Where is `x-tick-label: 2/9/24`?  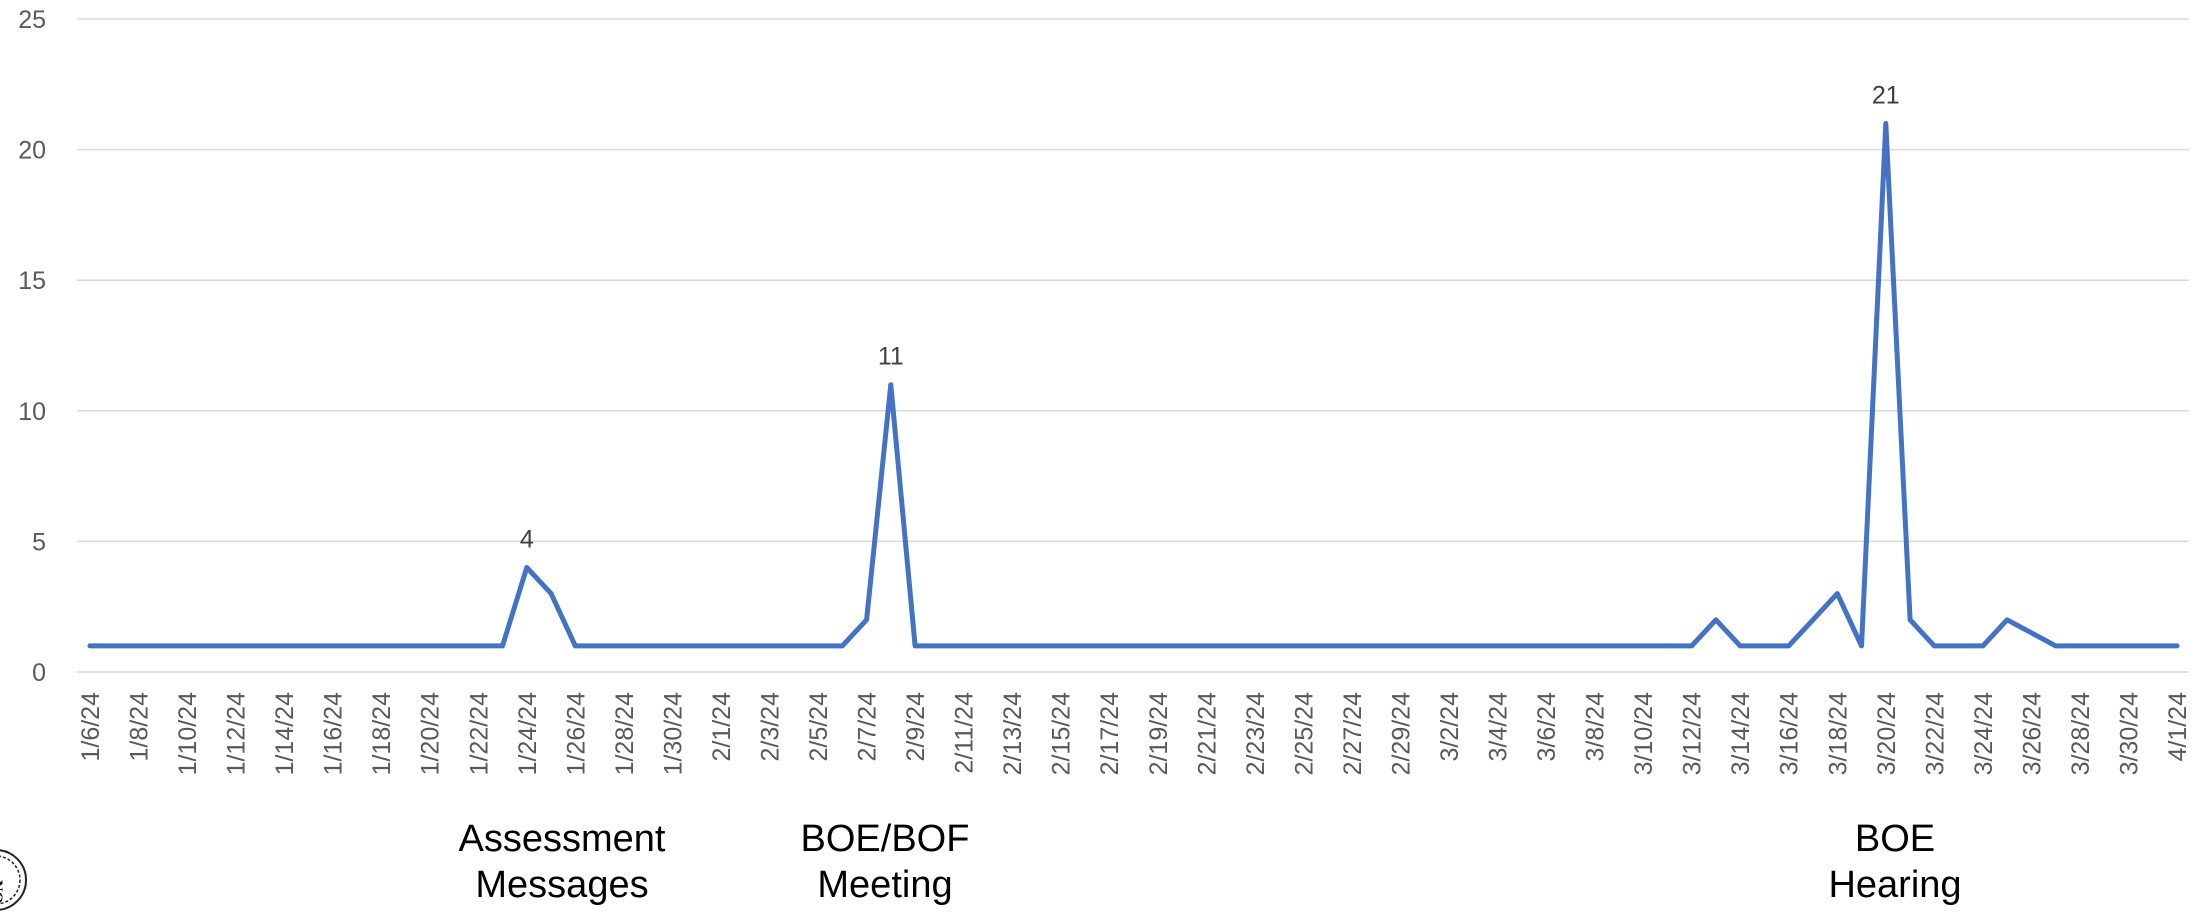 x-tick-label: 2/9/24 is located at coordinates (916, 727).